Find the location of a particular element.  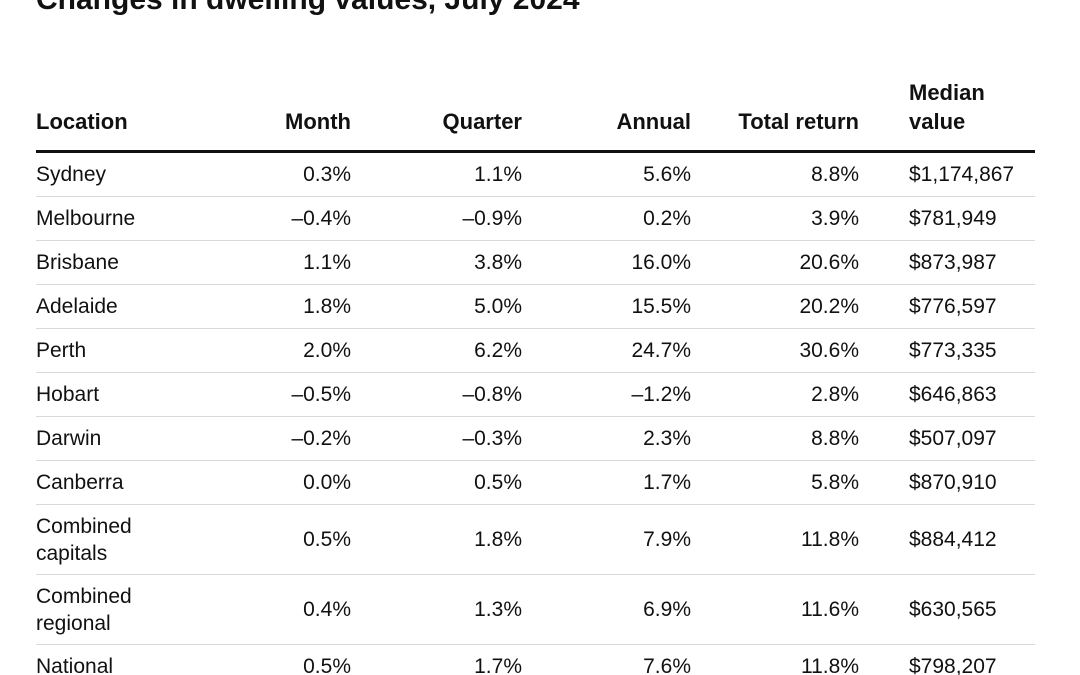

cell-location: National is located at coordinates (75, 665).